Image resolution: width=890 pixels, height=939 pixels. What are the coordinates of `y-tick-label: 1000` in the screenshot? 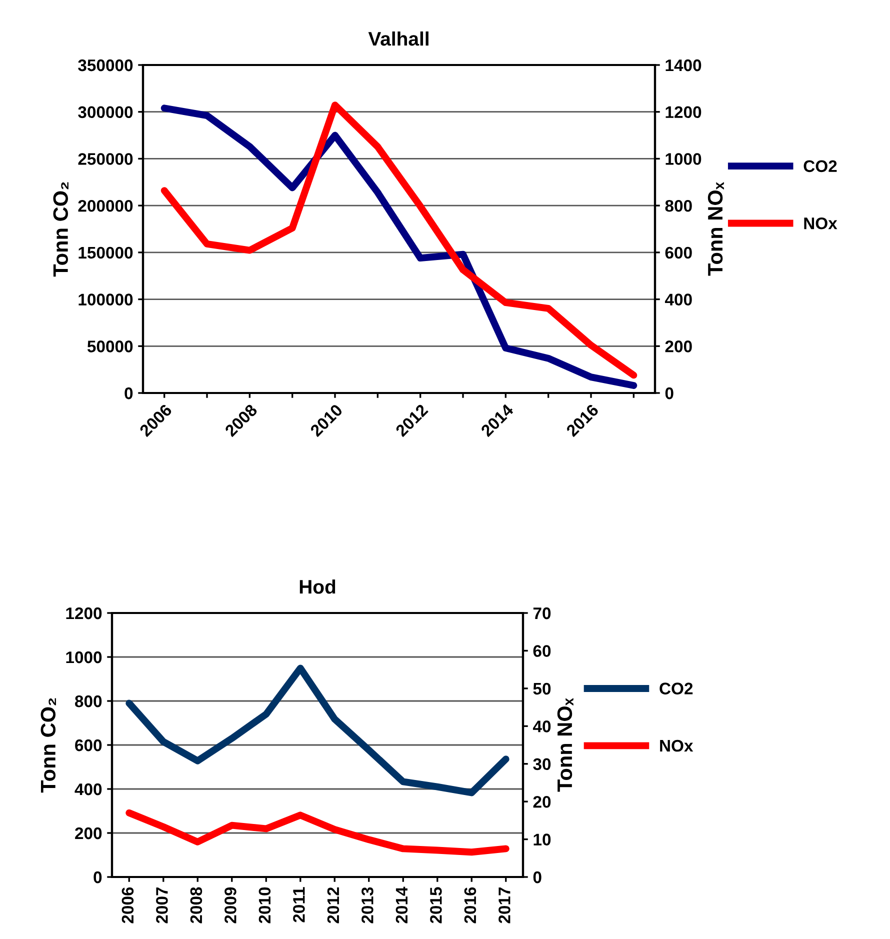 It's located at (84, 657).